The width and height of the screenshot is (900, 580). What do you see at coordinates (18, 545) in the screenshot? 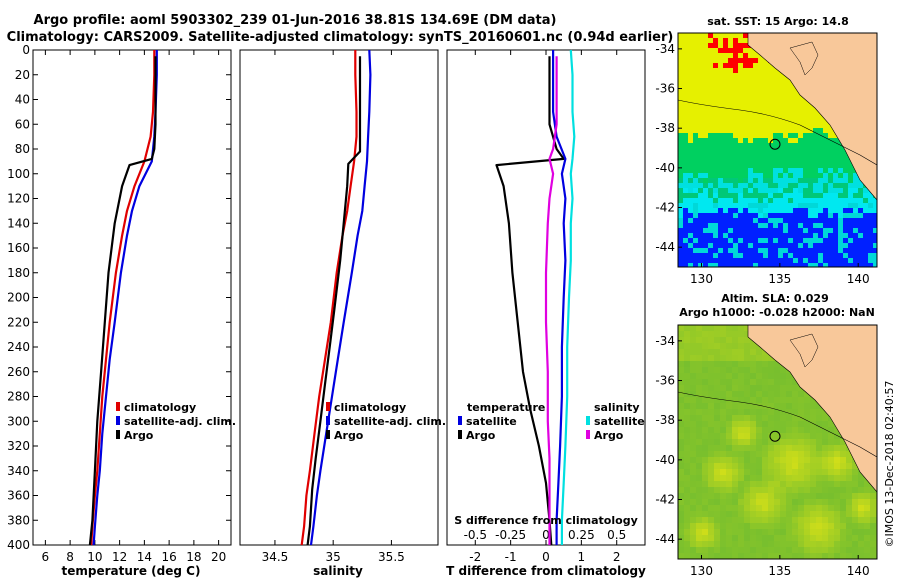
I see `depth-tick-label: 400` at bounding box center [18, 545].